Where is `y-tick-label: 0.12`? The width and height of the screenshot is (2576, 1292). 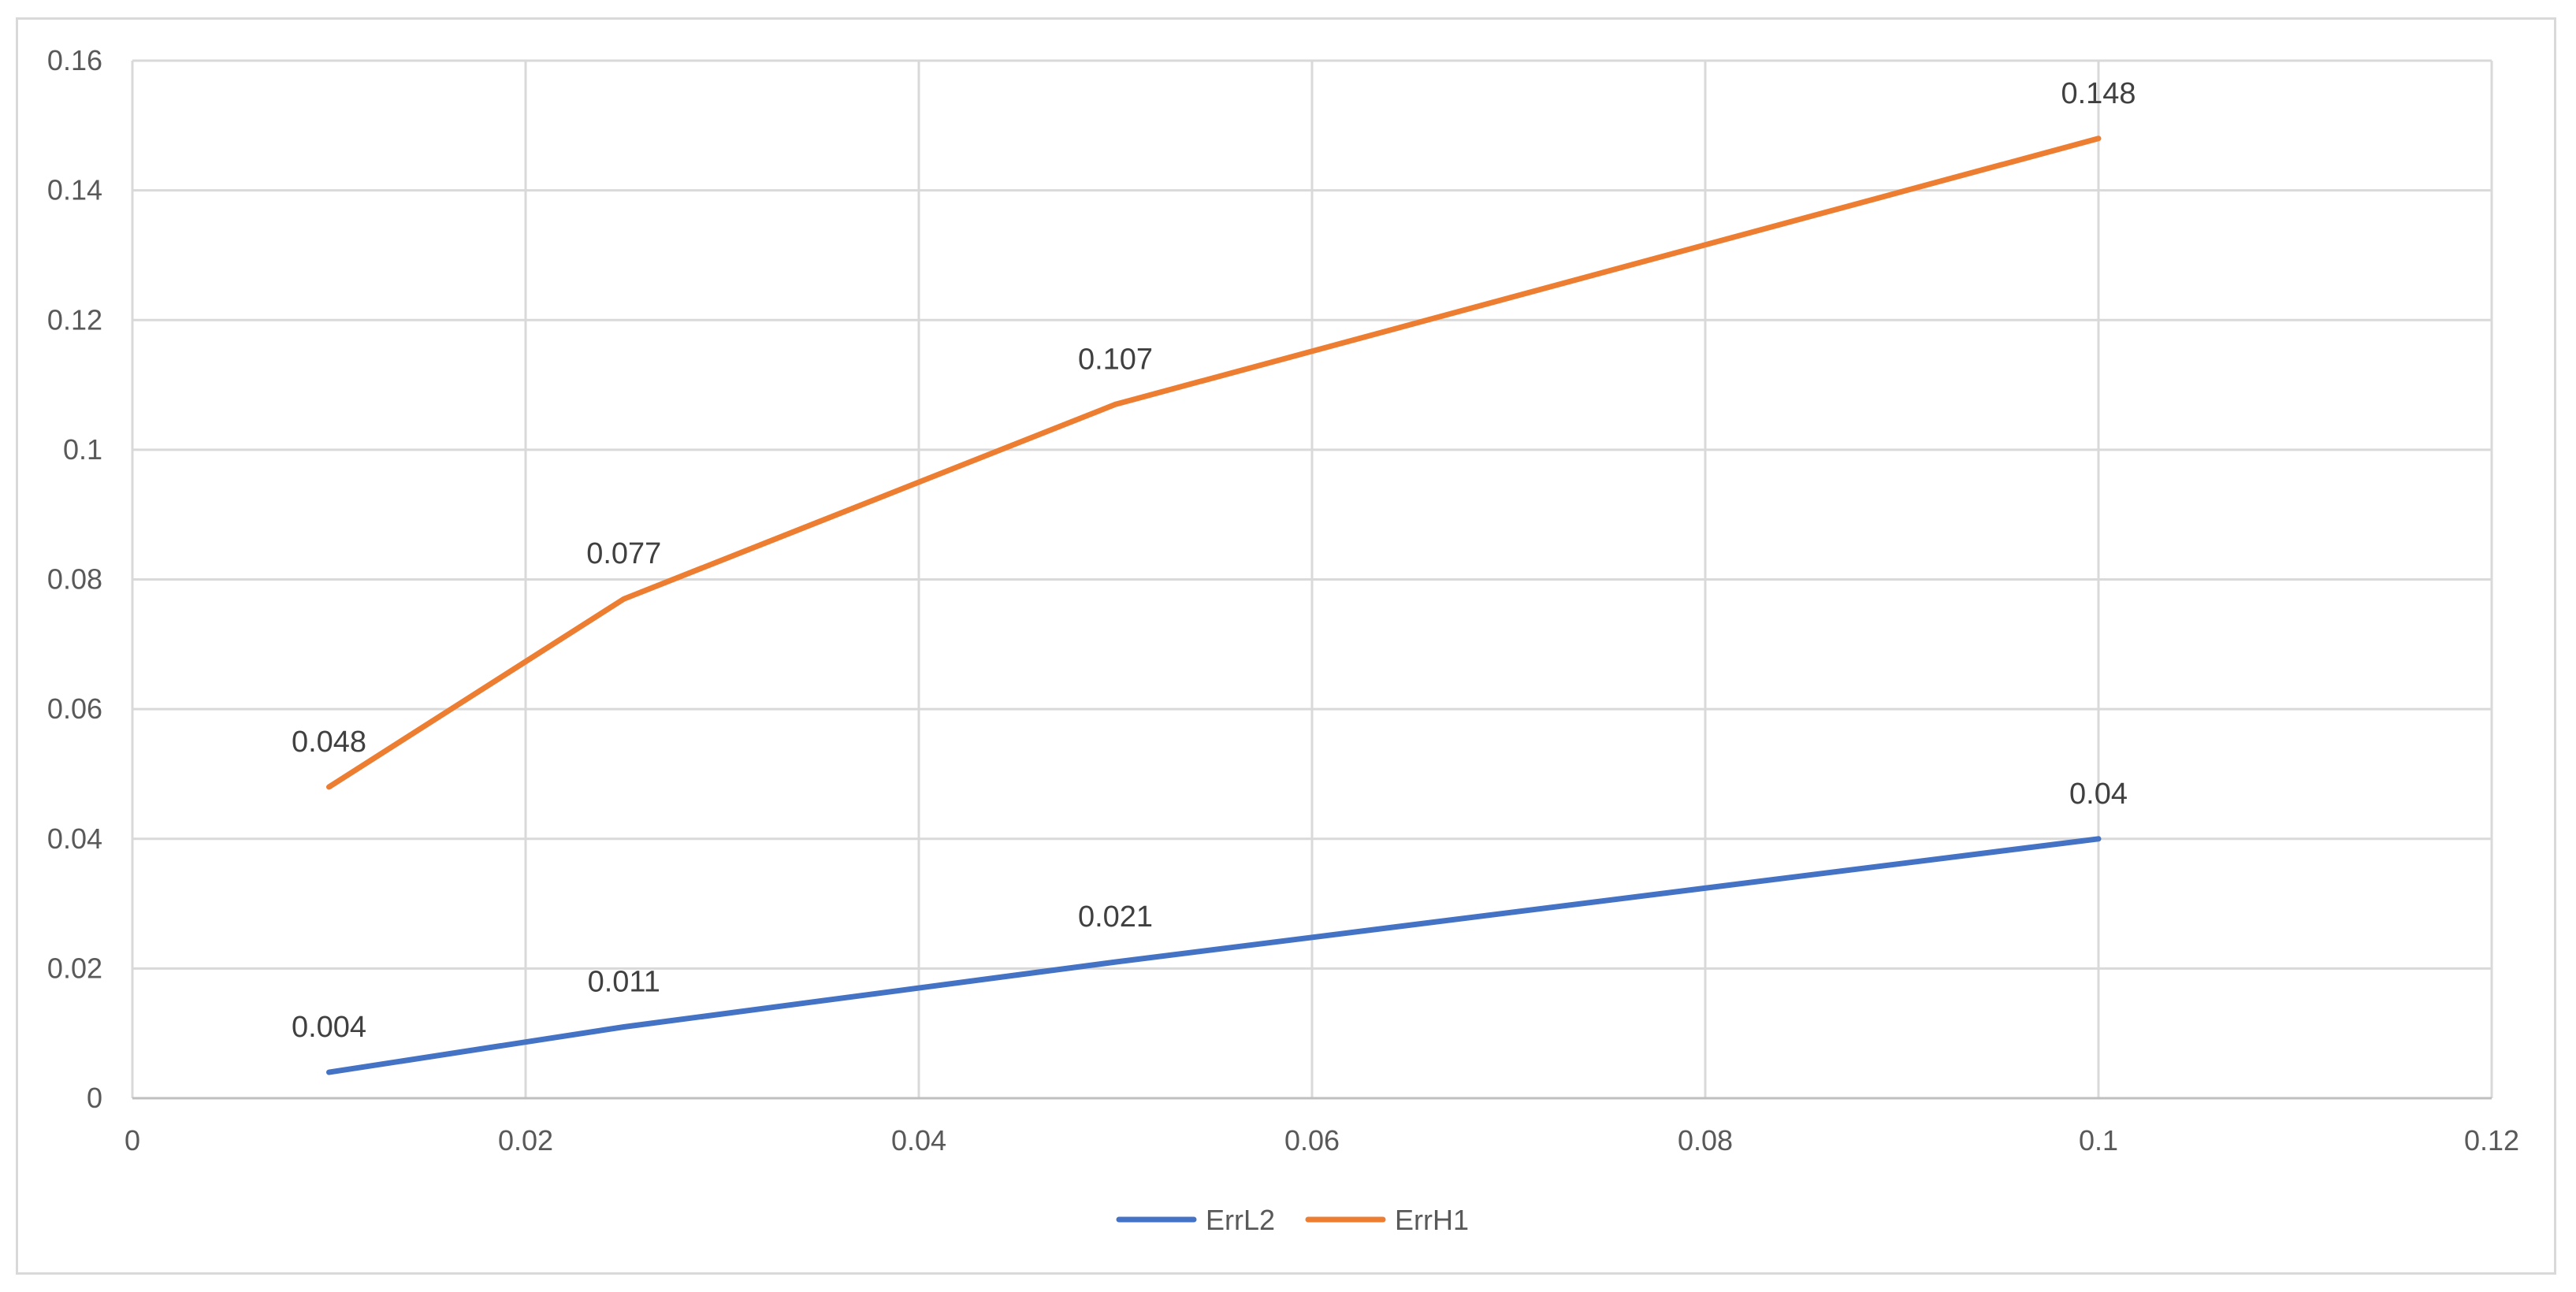
y-tick-label: 0.12 is located at coordinates (74, 319).